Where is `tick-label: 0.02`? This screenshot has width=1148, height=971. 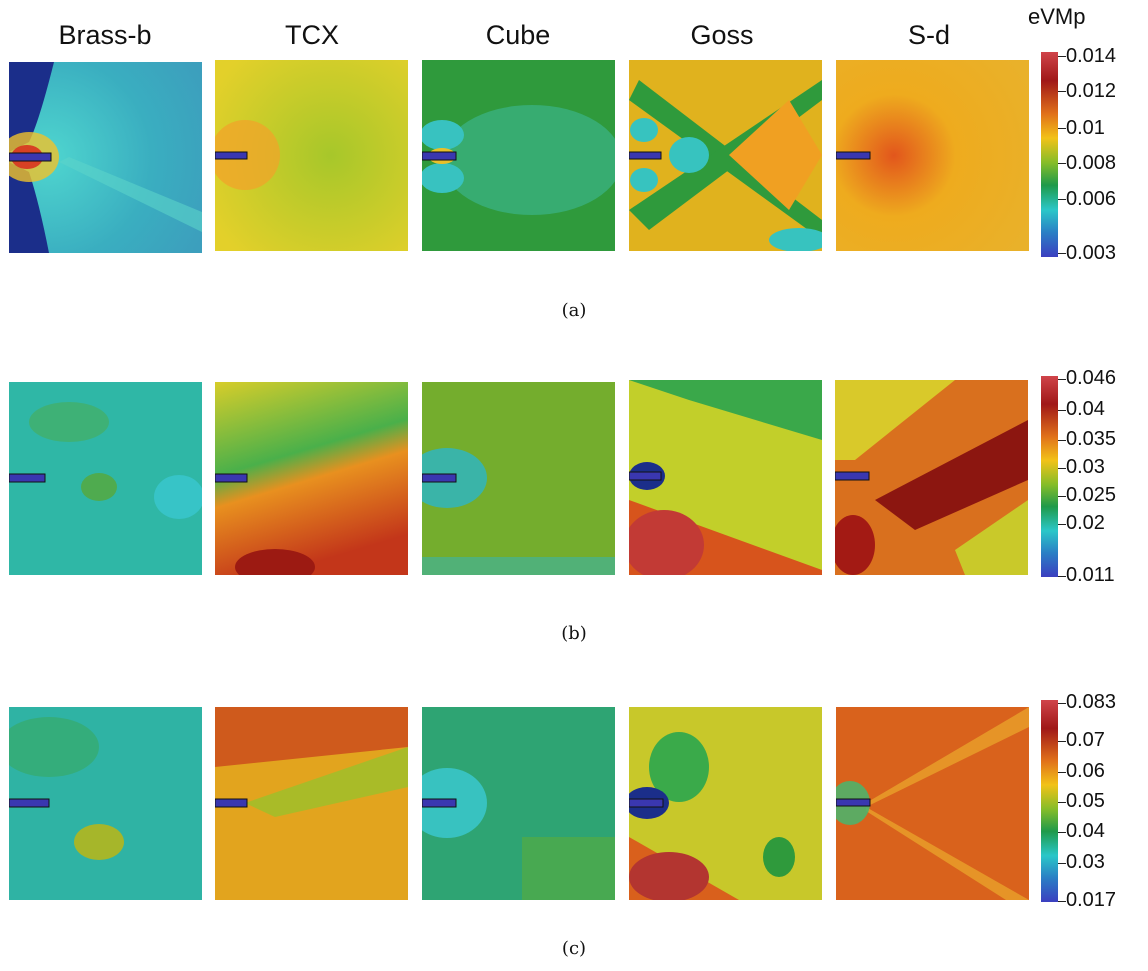 tick-label: 0.02 is located at coordinates (1085, 523).